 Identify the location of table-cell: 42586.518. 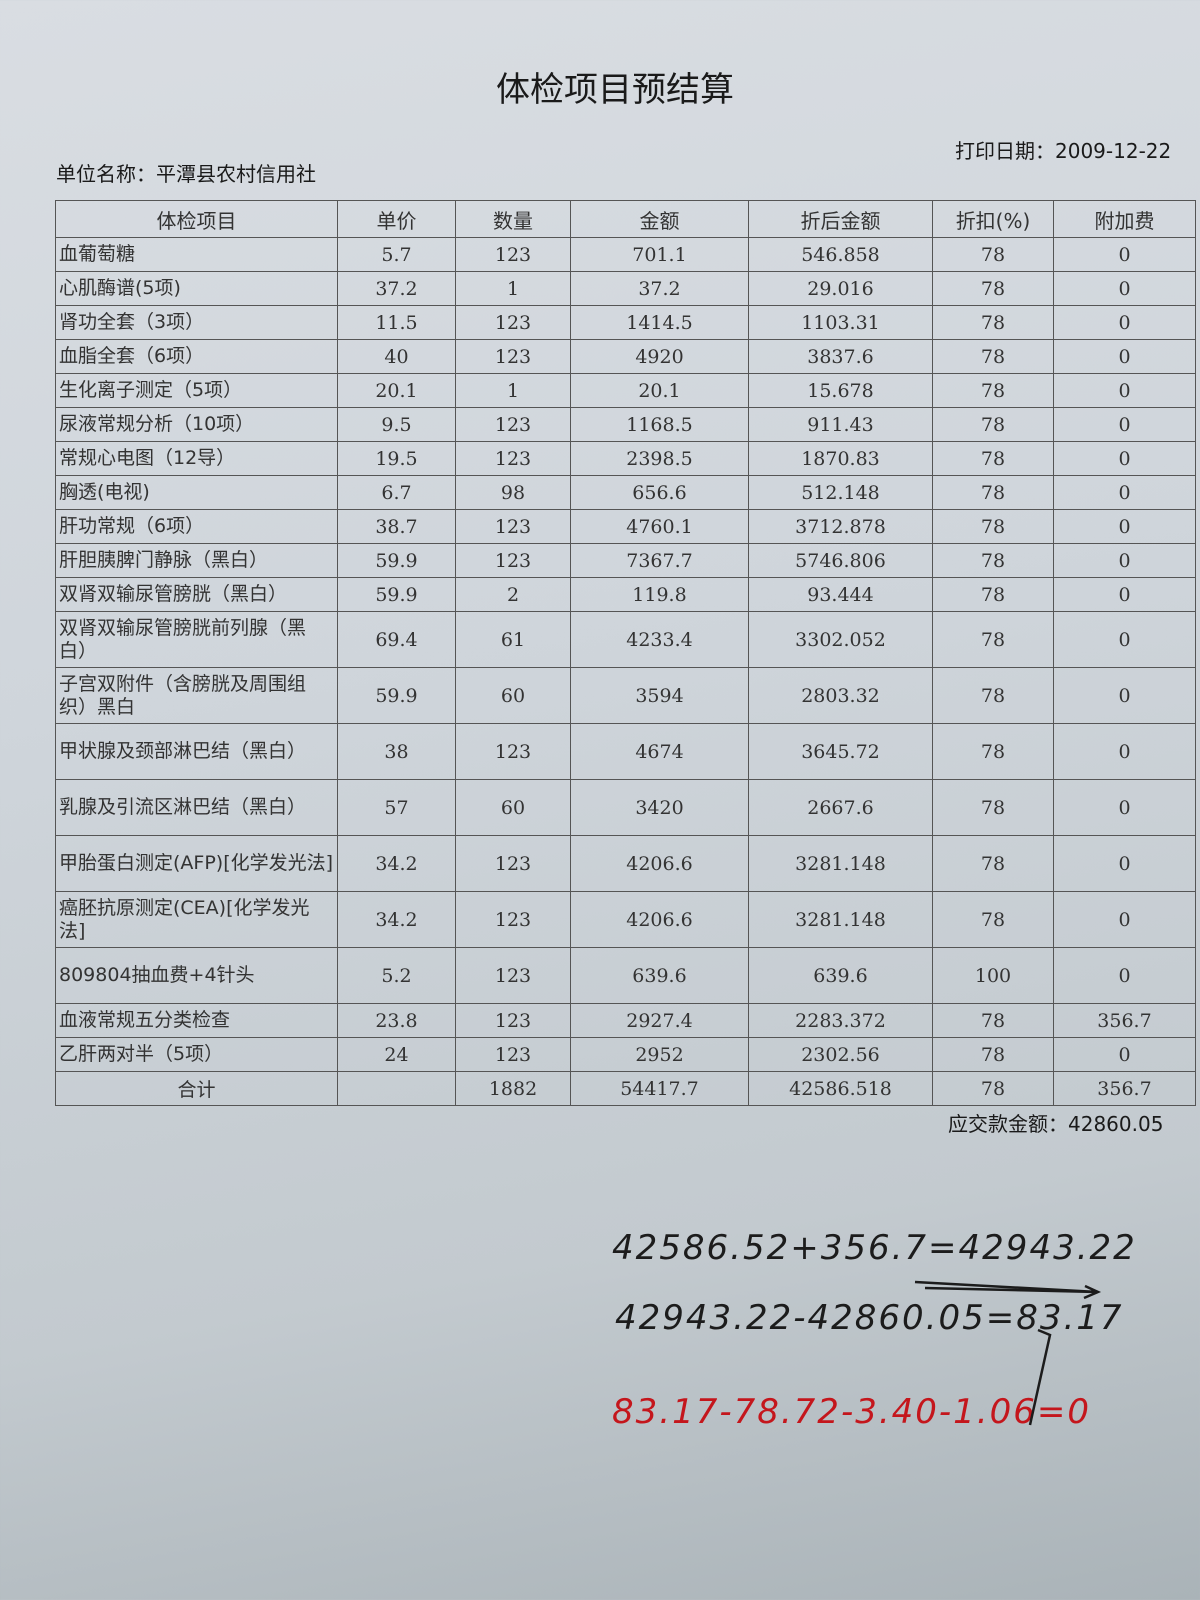
(840, 1088).